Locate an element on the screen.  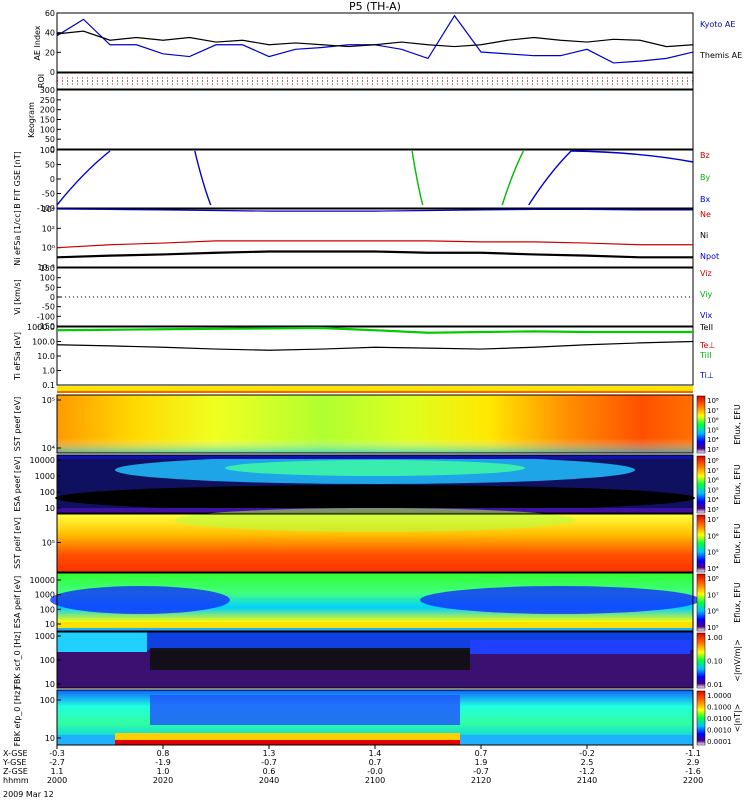
ni-legend-npot: Npot is located at coordinates (709, 256).